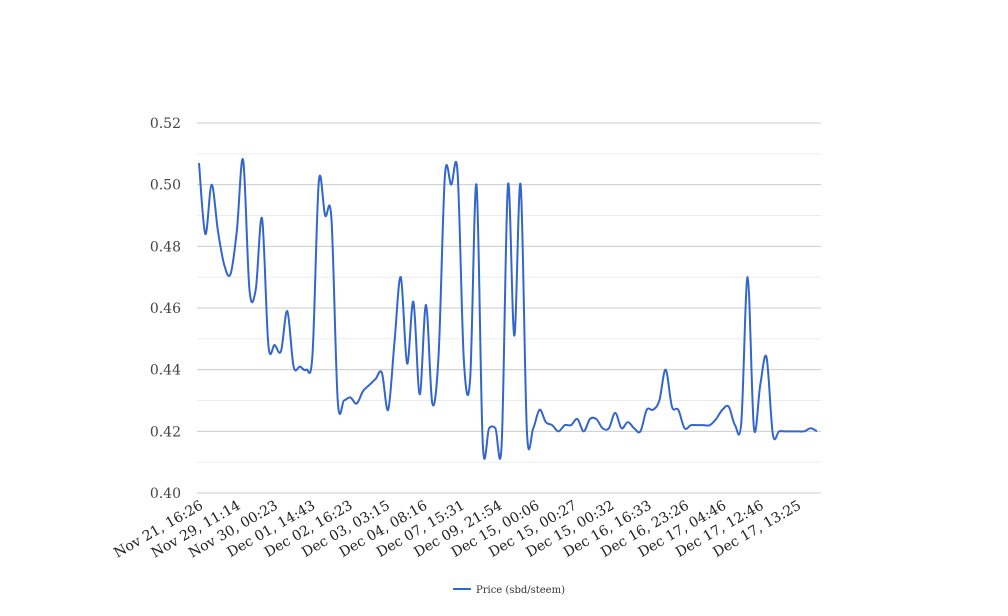 This screenshot has width=1008, height=616. Describe the element at coordinates (520, 590) in the screenshot. I see `legend-label: Price (sbd/steem)` at that location.